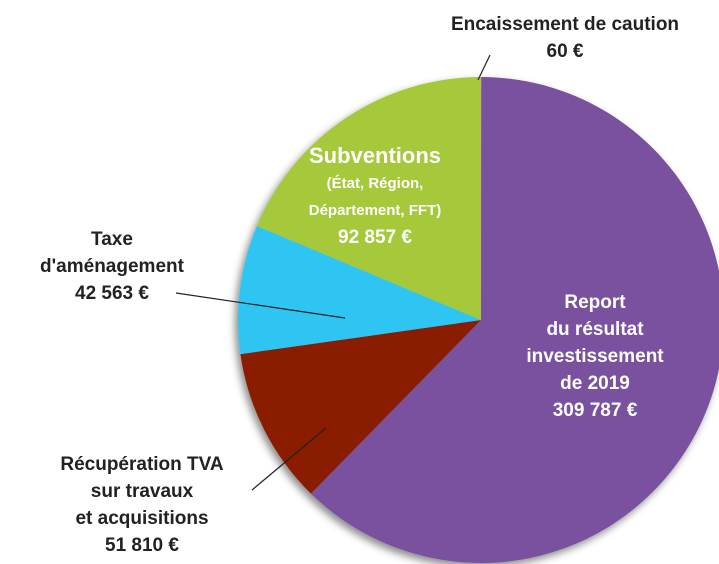 Image resolution: width=719 pixels, height=564 pixels. Describe the element at coordinates (375, 155) in the screenshot. I see `slice-label: Subventions` at that location.